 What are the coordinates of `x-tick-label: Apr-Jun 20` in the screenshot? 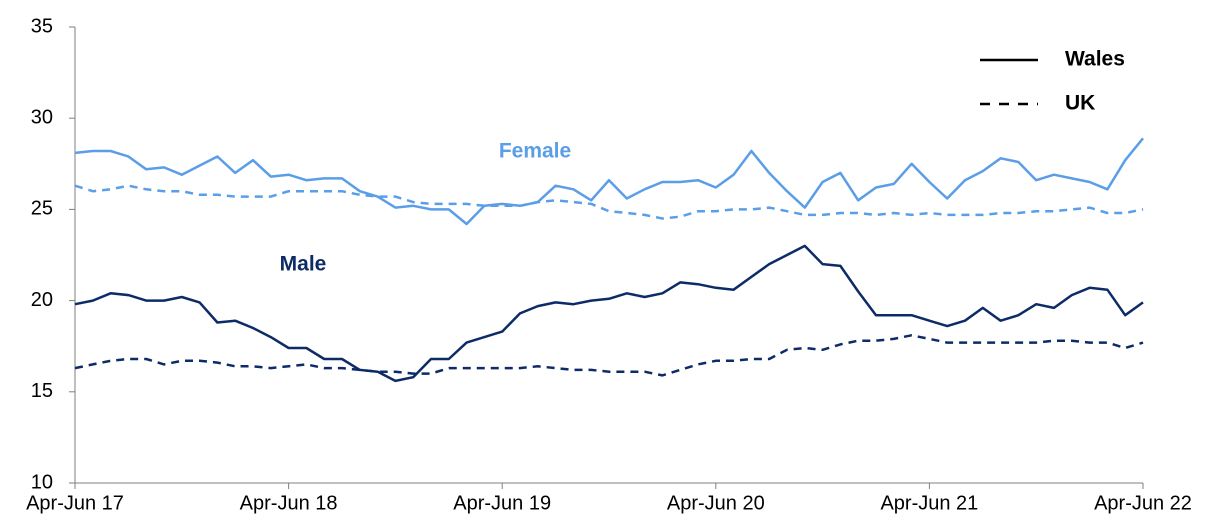 It's located at (716, 503).